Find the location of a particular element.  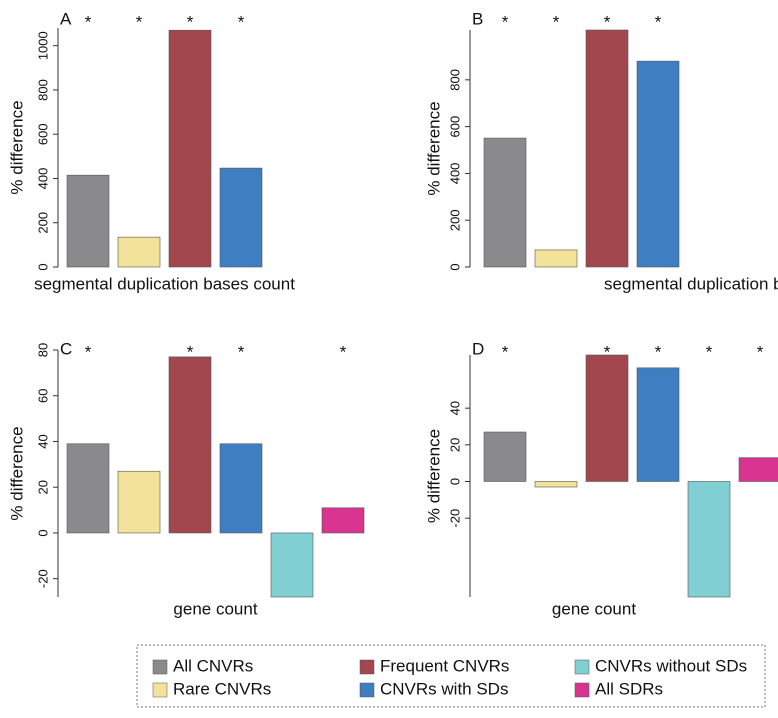

legend-label: Frequent CNVRs is located at coordinates (444, 665).